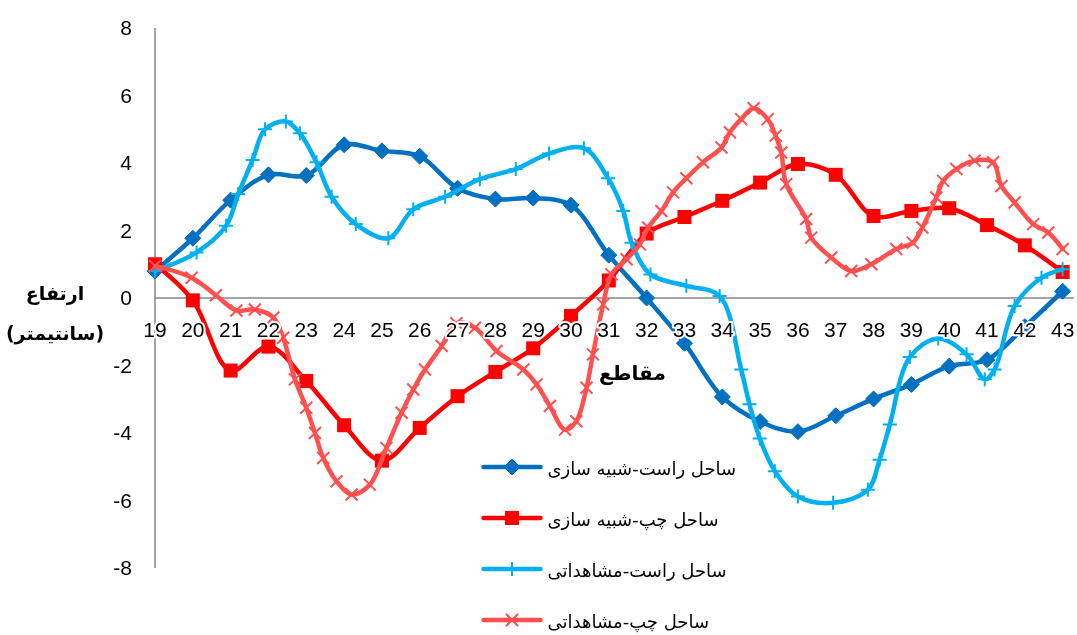  What do you see at coordinates (571, 329) in the screenshot?
I see `x-tick-label: 30` at bounding box center [571, 329].